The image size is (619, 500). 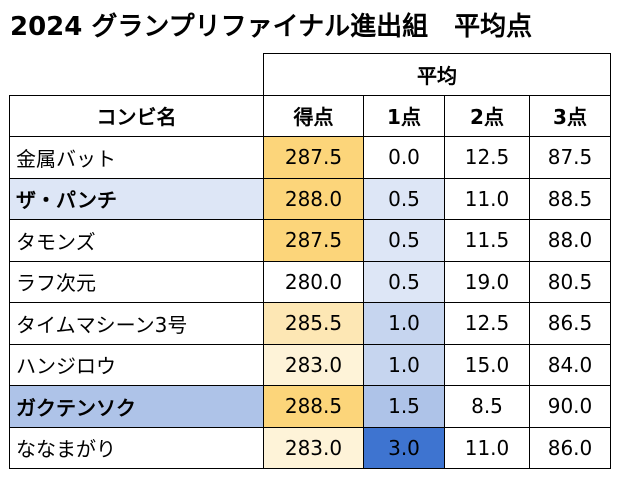 I want to click on column-header-1pt: 1点, so click(x=404, y=115).